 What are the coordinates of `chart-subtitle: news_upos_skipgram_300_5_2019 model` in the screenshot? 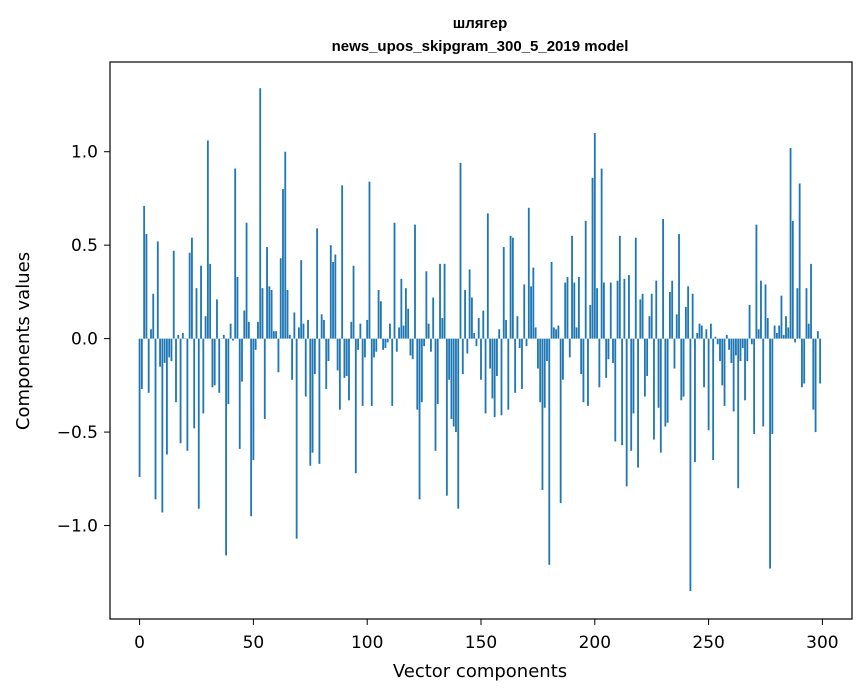 It's located at (480, 46).